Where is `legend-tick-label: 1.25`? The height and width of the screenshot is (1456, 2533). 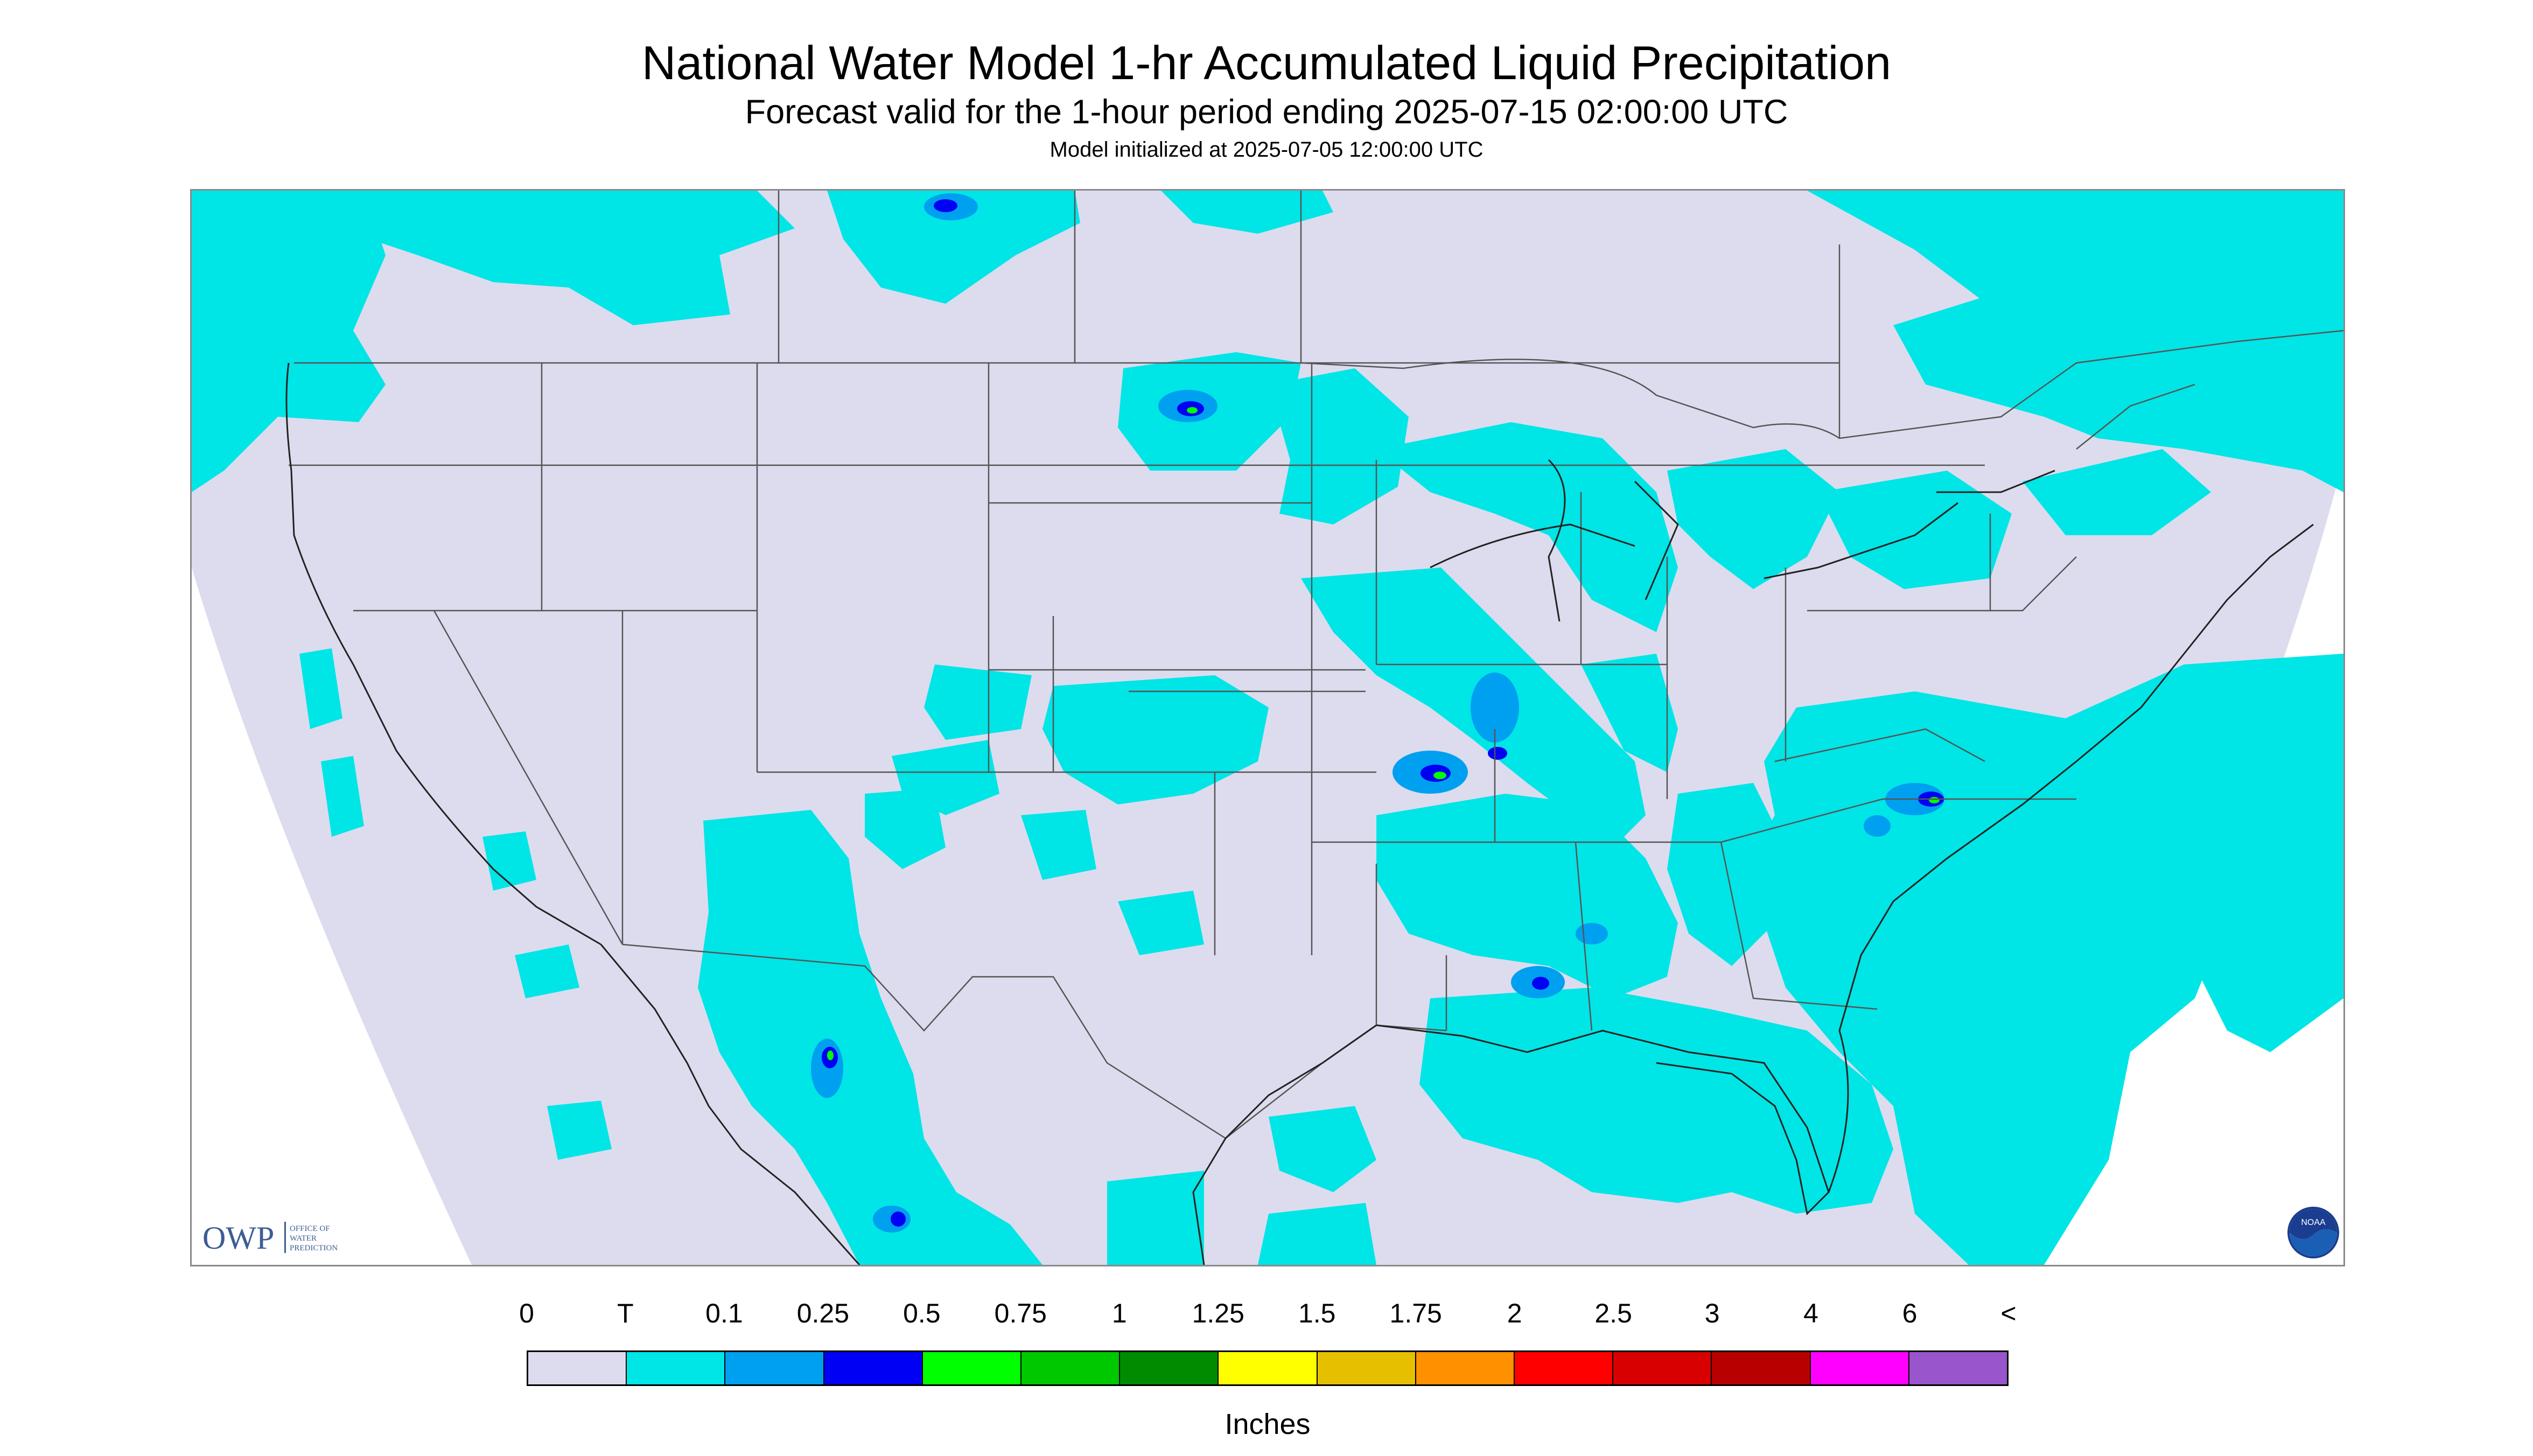 legend-tick-label: 1.25 is located at coordinates (1218, 1313).